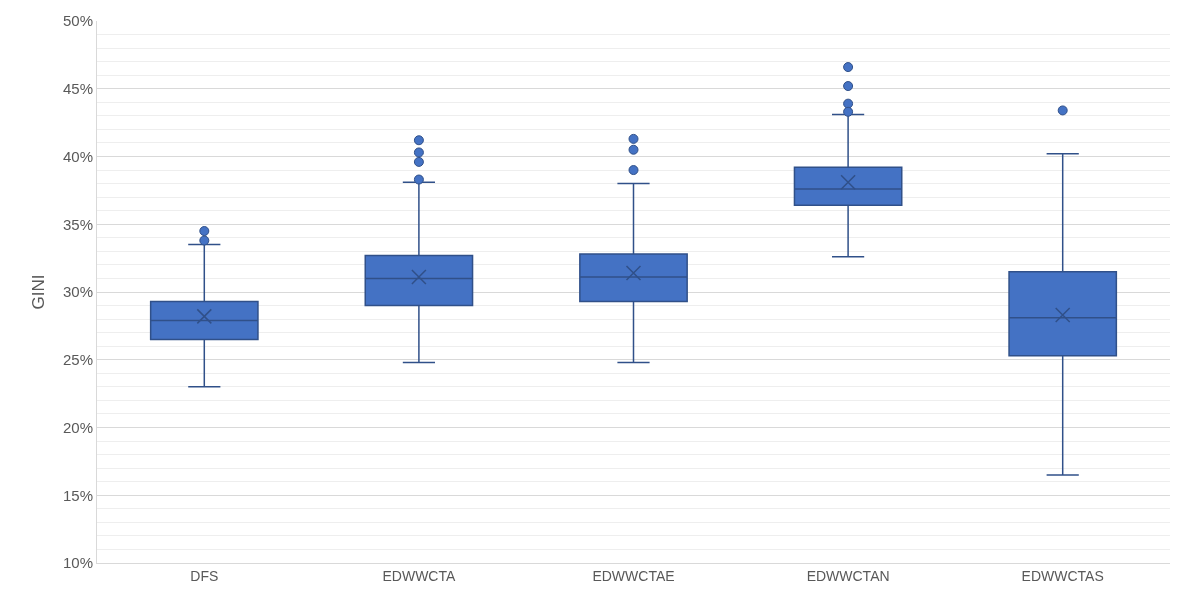 Image resolution: width=1186 pixels, height=610 pixels. I want to click on y-tick-label: 25%, so click(77, 359).